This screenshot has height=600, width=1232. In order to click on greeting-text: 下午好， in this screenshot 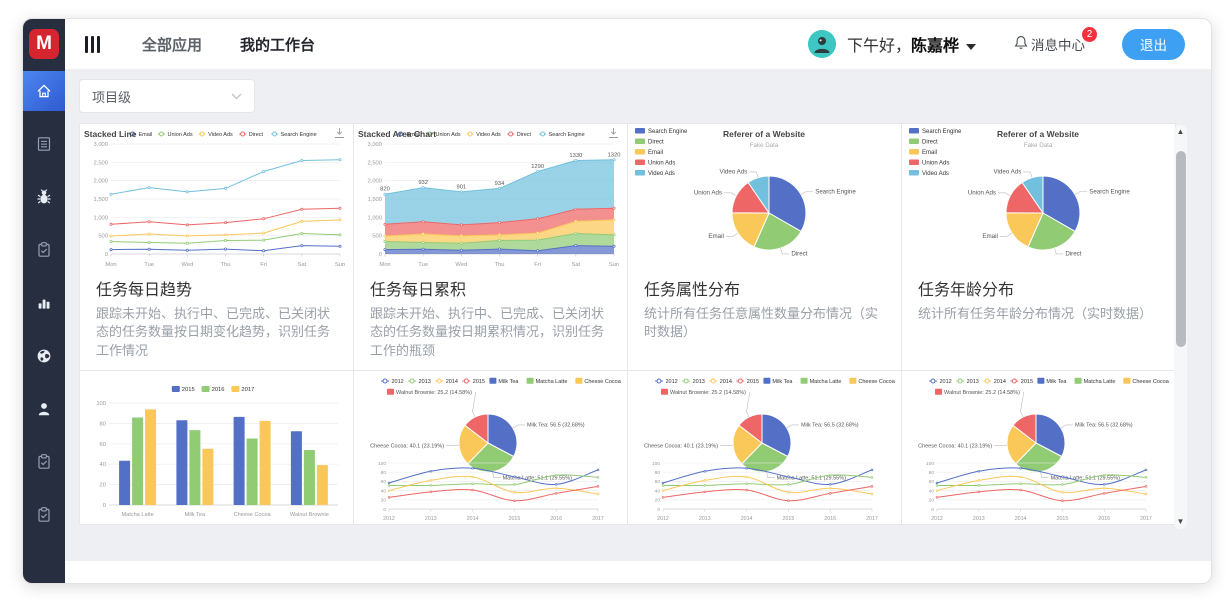, I will do `click(878, 46)`.